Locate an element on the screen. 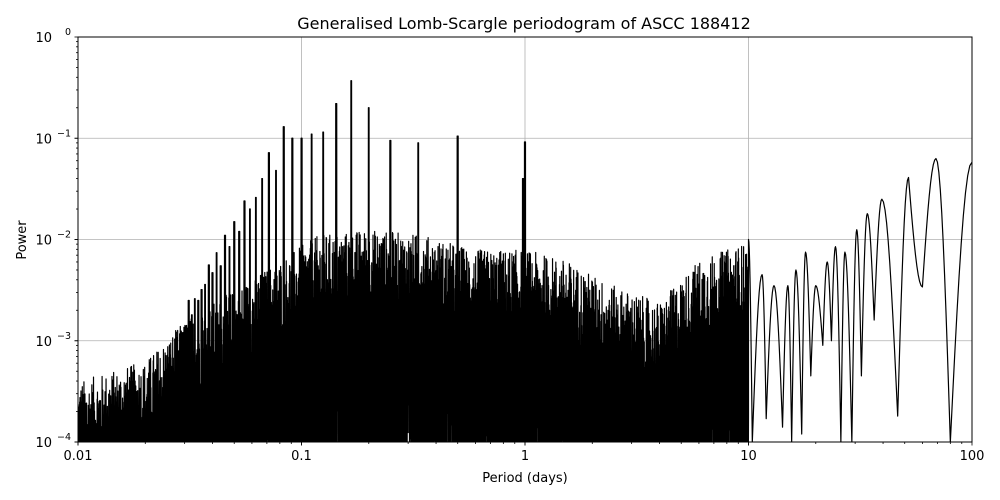 The image size is (1000, 500). x-tick-label: 10 is located at coordinates (748, 456).